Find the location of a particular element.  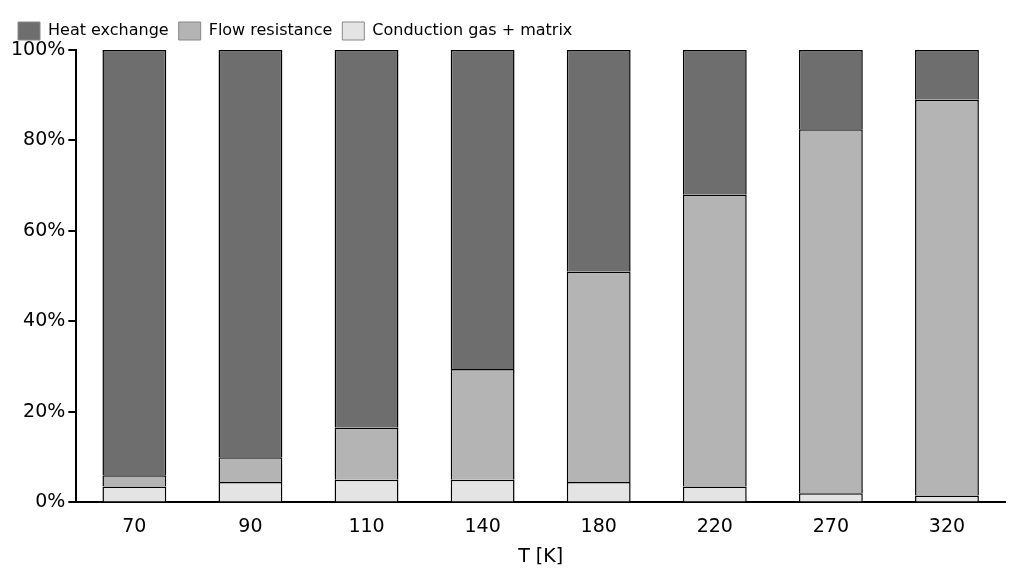

x-tick-label: 180 is located at coordinates (598, 524).